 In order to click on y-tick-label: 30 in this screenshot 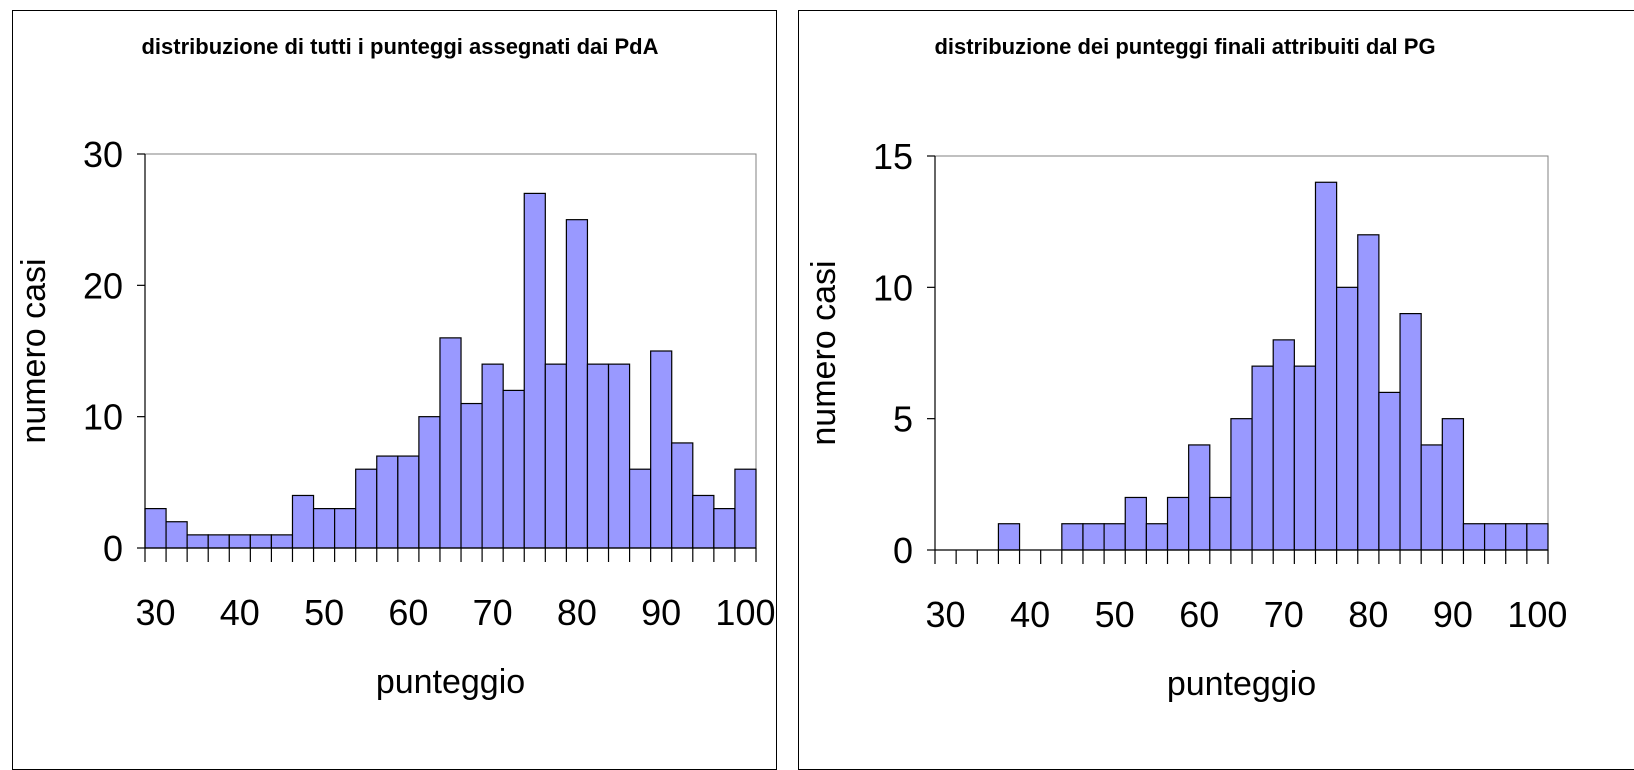, I will do `click(103, 154)`.